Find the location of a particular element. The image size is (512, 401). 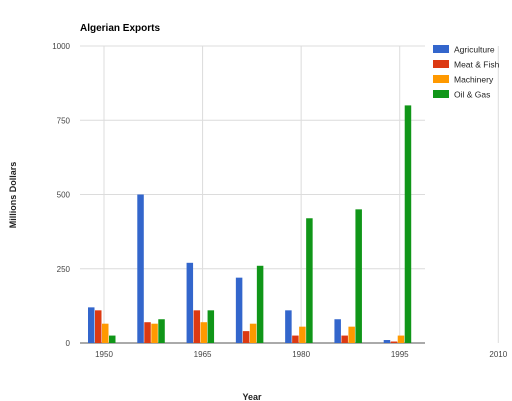

x-tick-label: 1980 is located at coordinates (301, 354).